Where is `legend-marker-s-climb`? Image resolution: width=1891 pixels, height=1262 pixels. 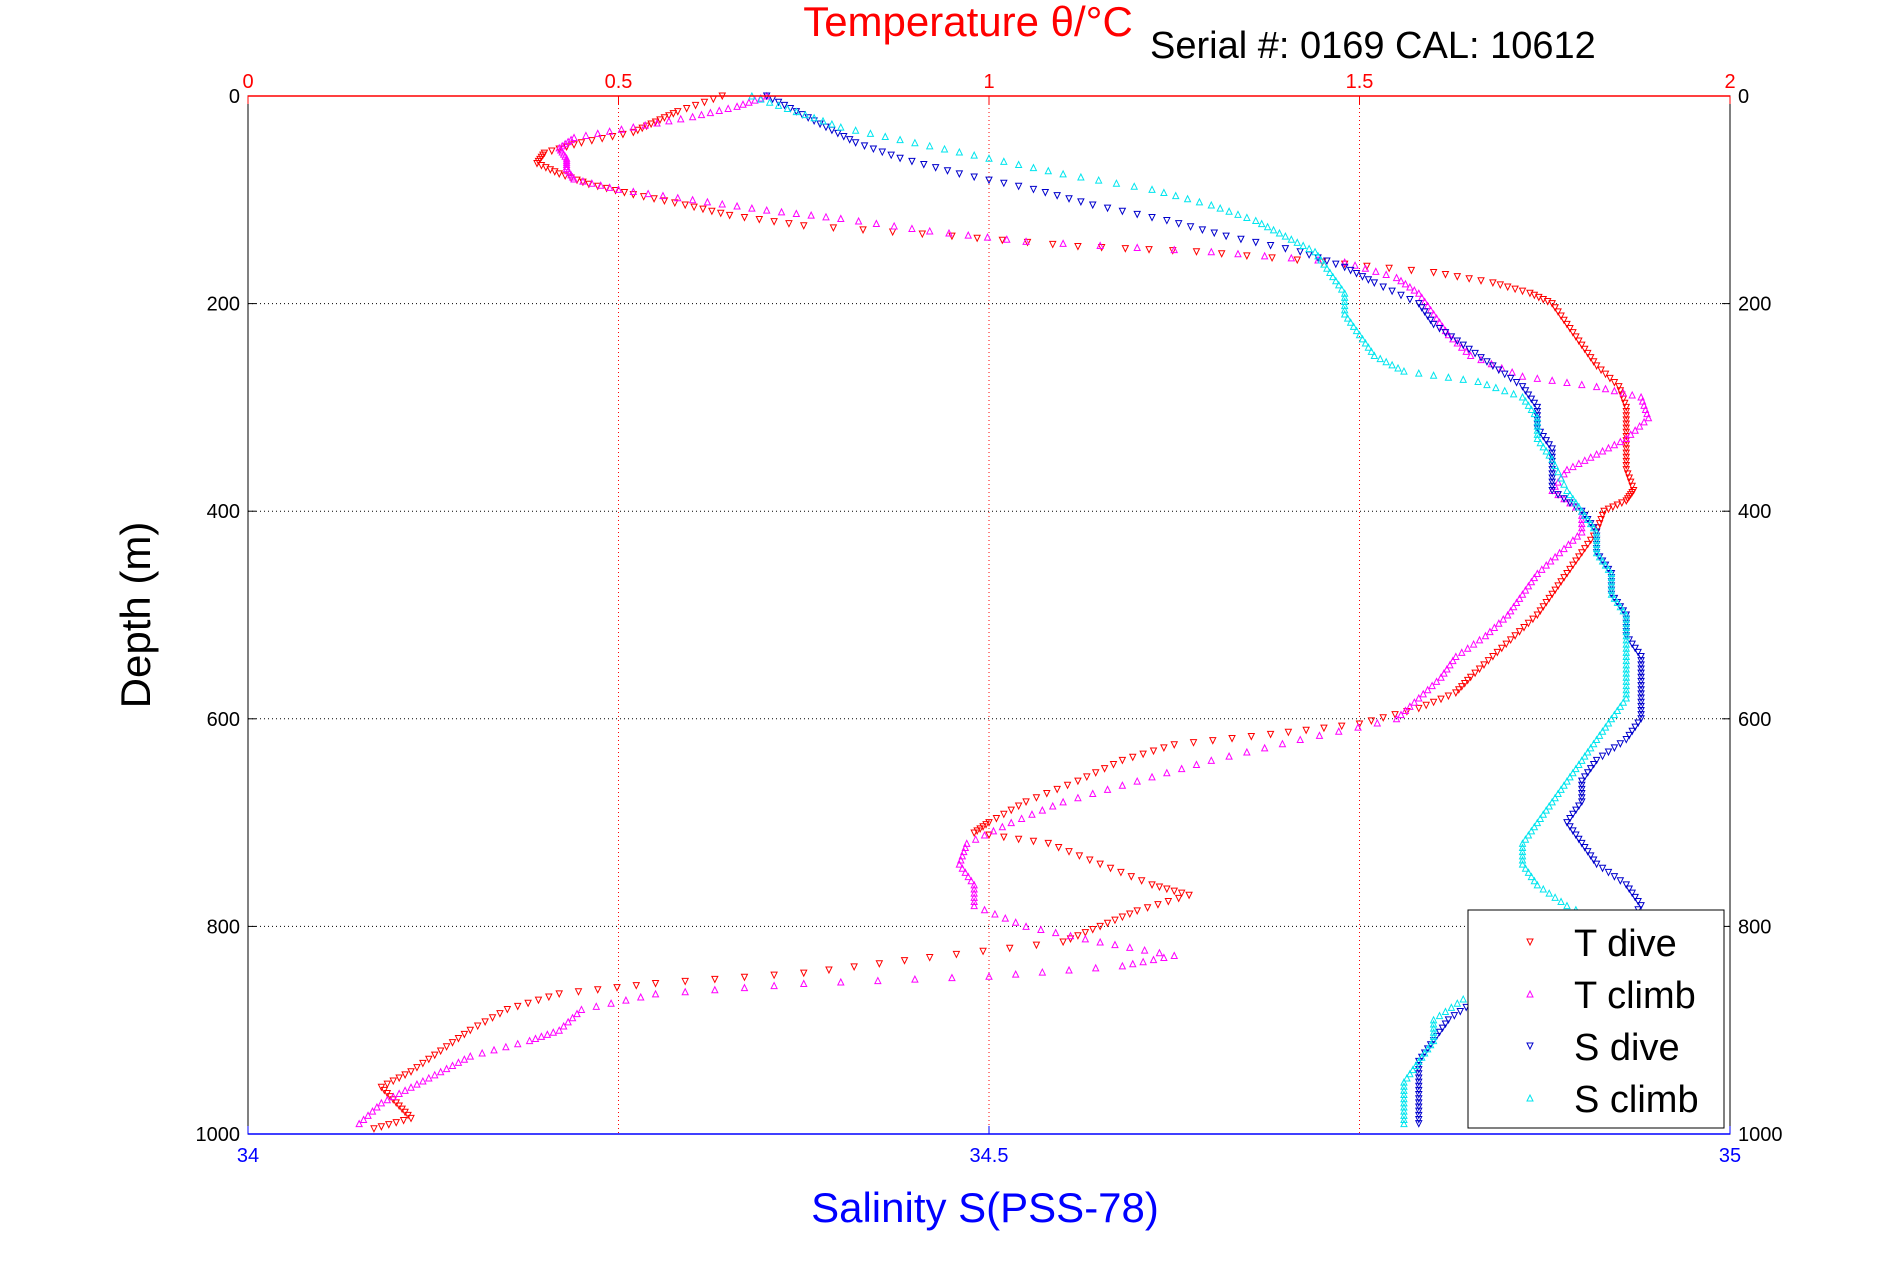
legend-marker-s-climb is located at coordinates (1530, 1097).